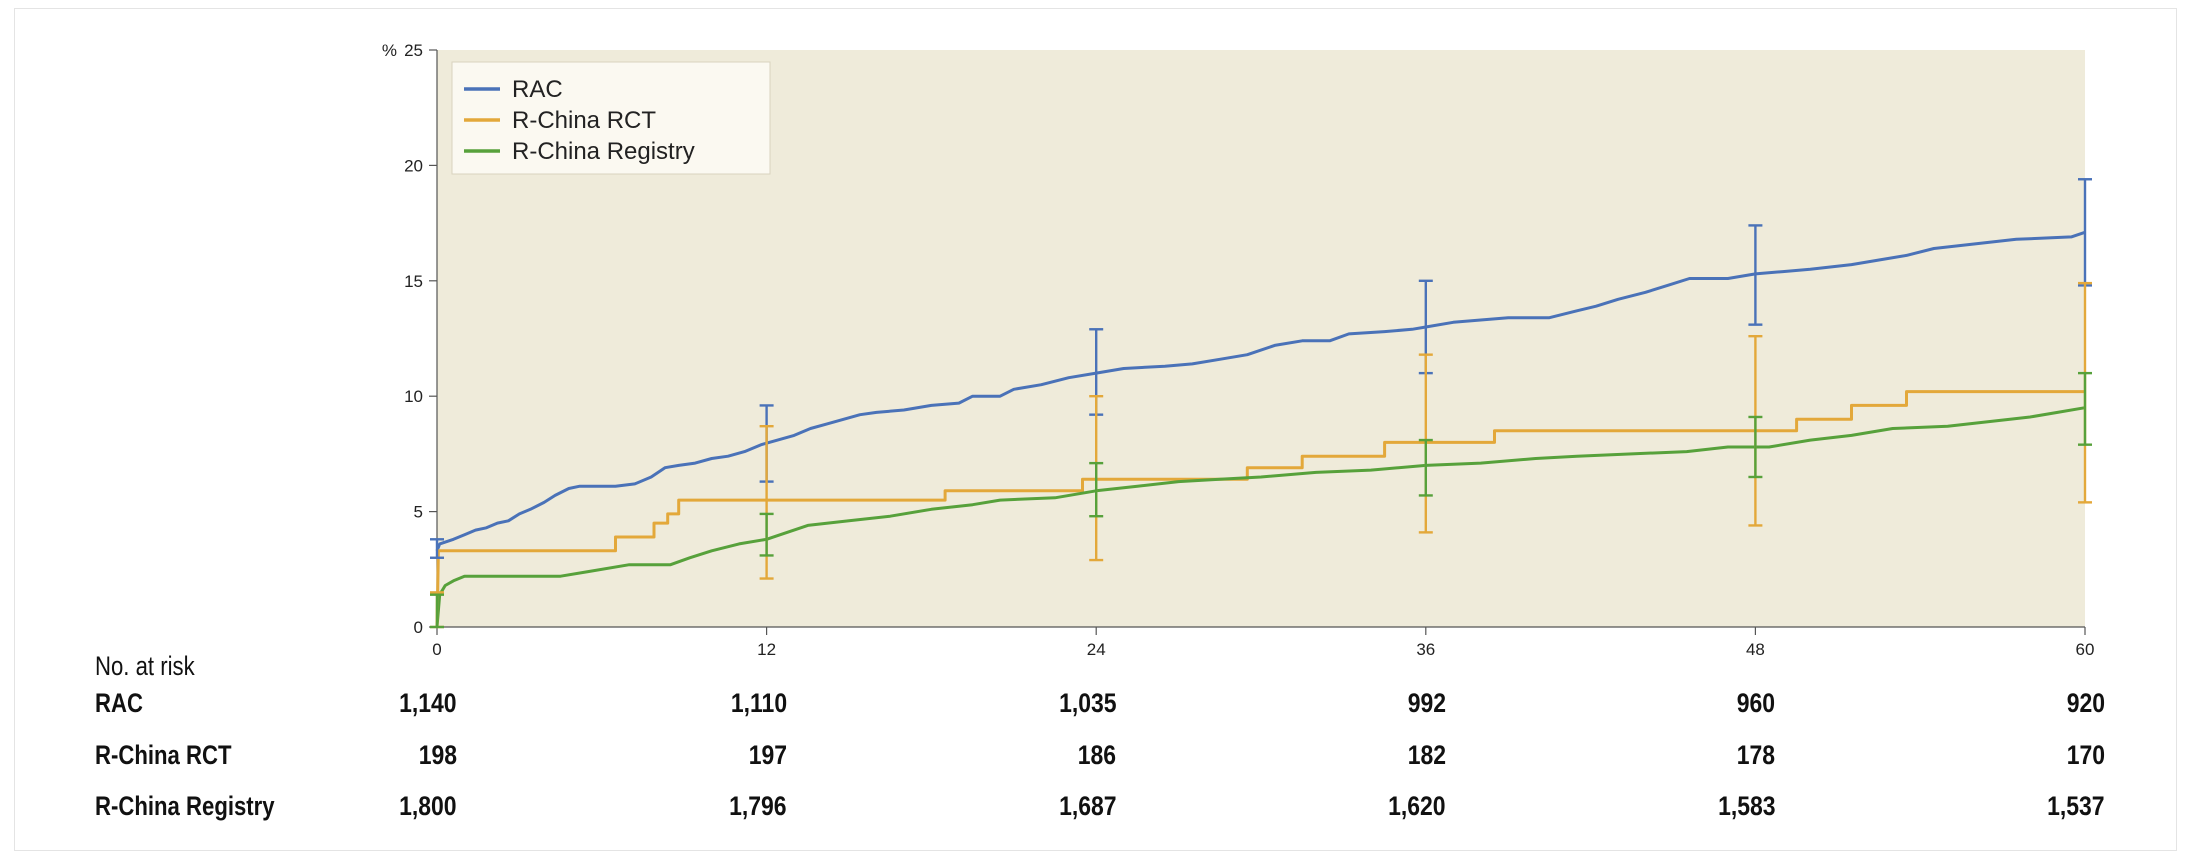 The image size is (2191, 859). What do you see at coordinates (1426, 703) in the screenshot?
I see `risk-cell: 992` at bounding box center [1426, 703].